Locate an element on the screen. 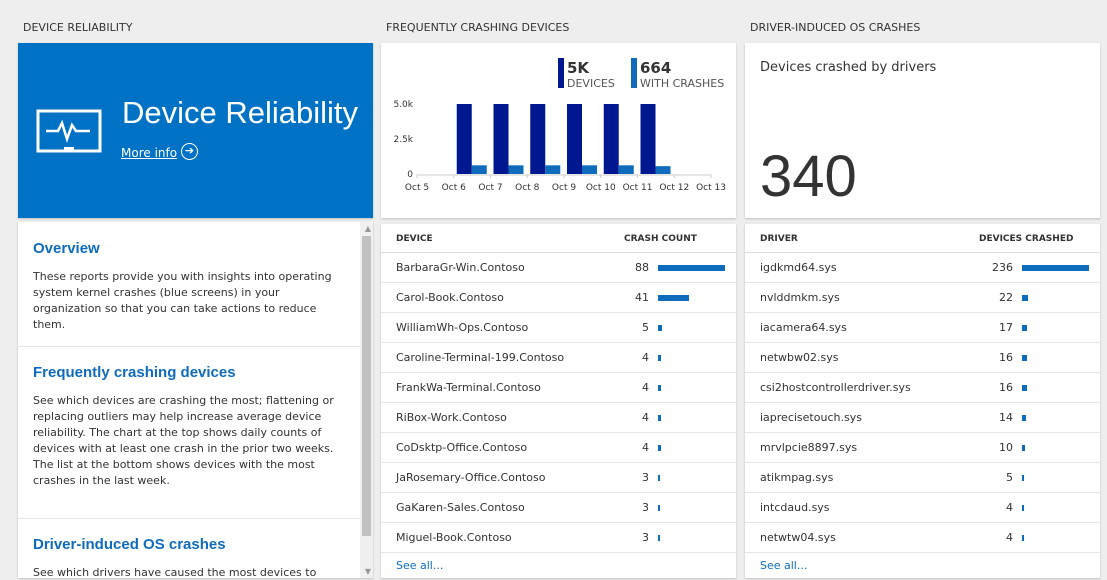  row-name: JaRosemary-Office.Contoso is located at coordinates (471, 477).